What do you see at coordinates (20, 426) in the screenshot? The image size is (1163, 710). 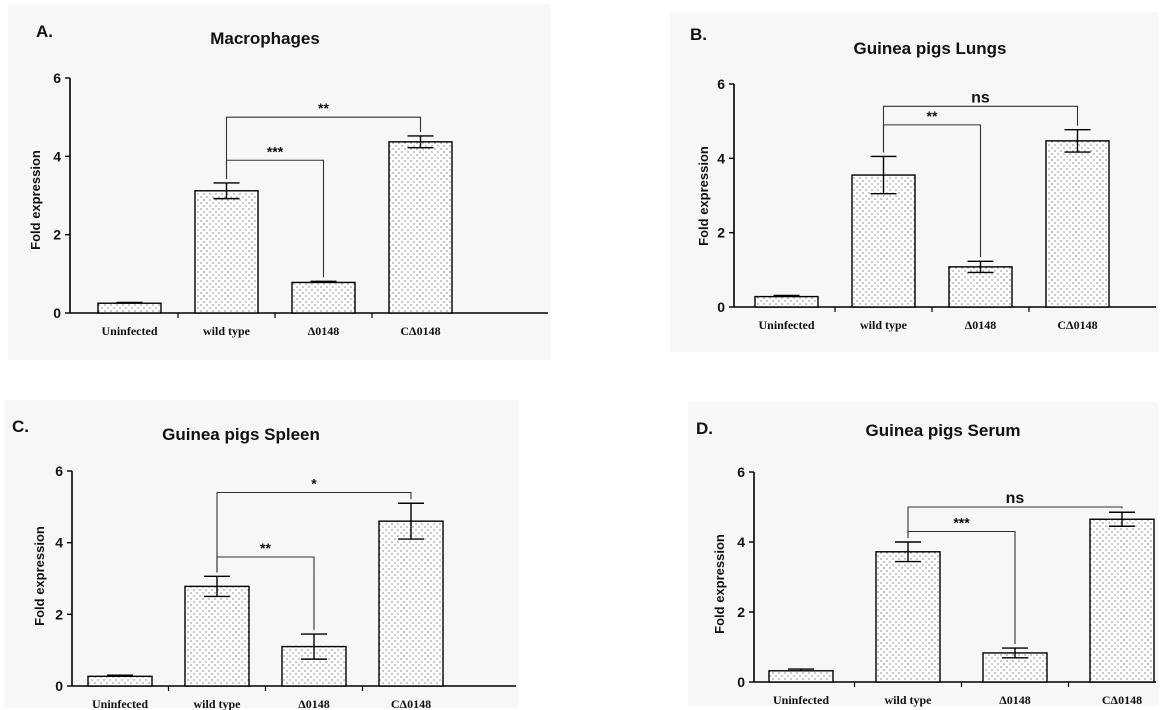 I see `panel-letter: C.` at bounding box center [20, 426].